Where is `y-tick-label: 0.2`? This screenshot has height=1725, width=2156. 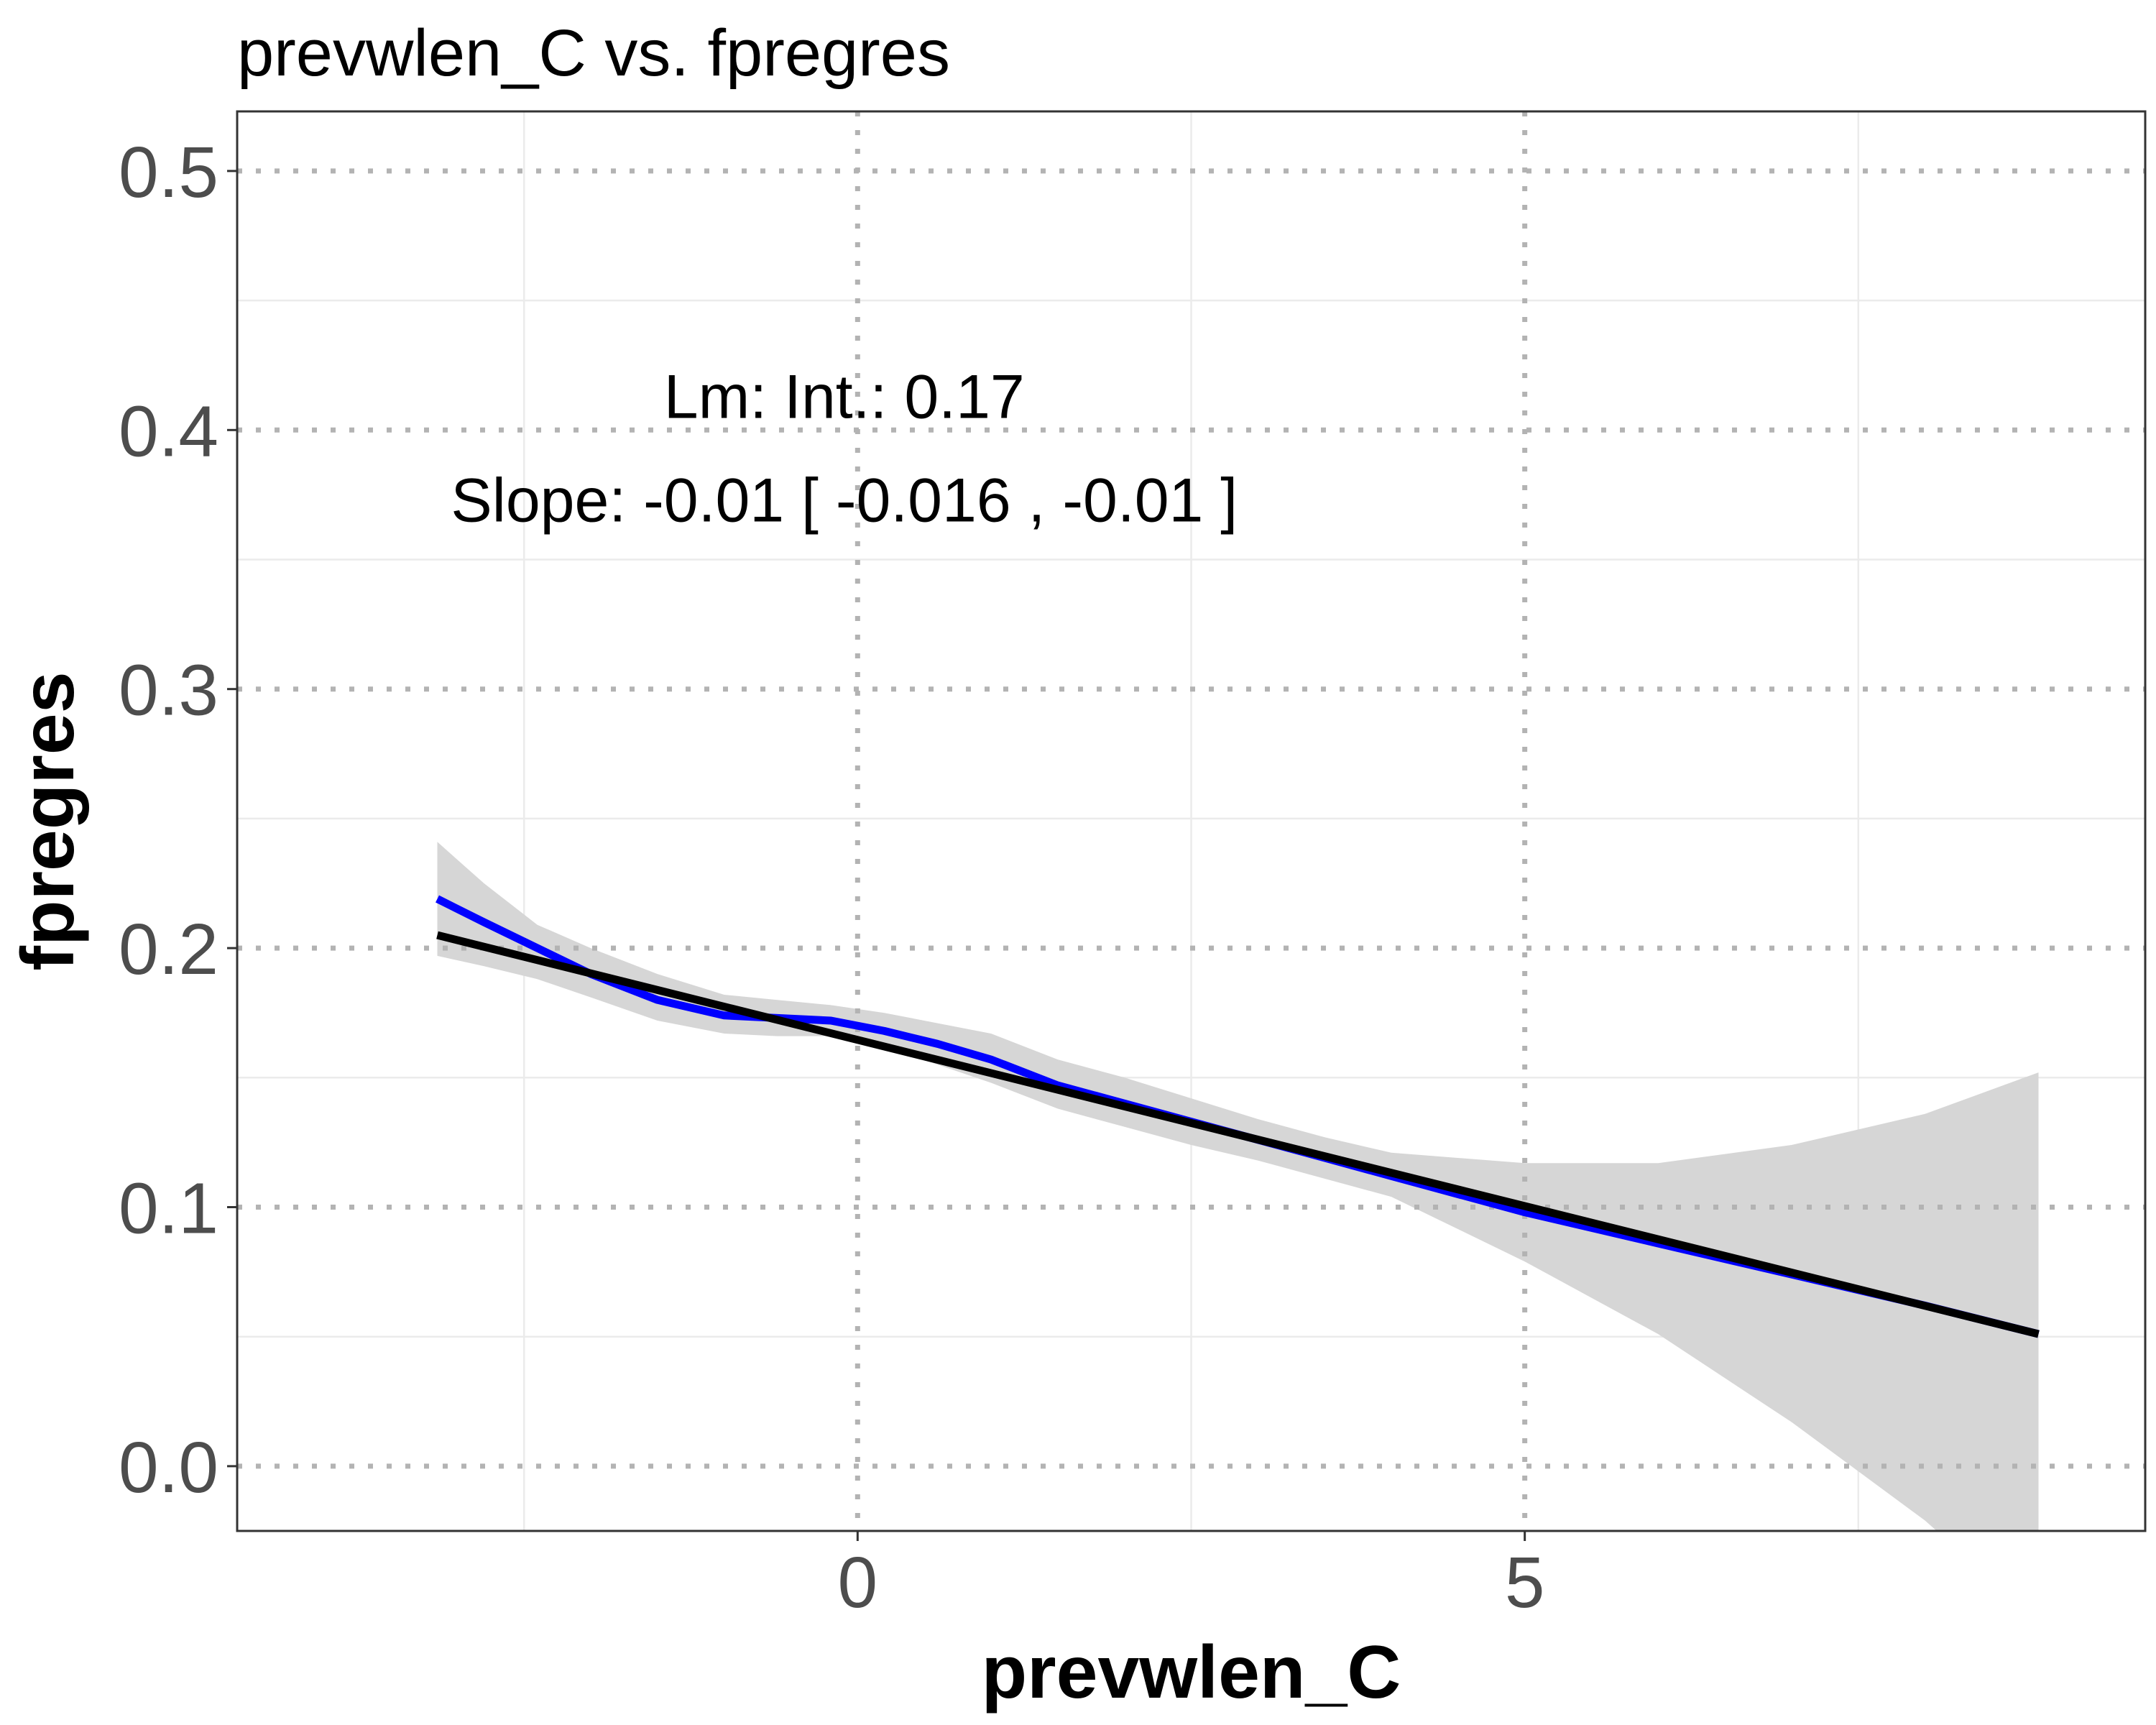 y-tick-label: 0.2 is located at coordinates (168, 949).